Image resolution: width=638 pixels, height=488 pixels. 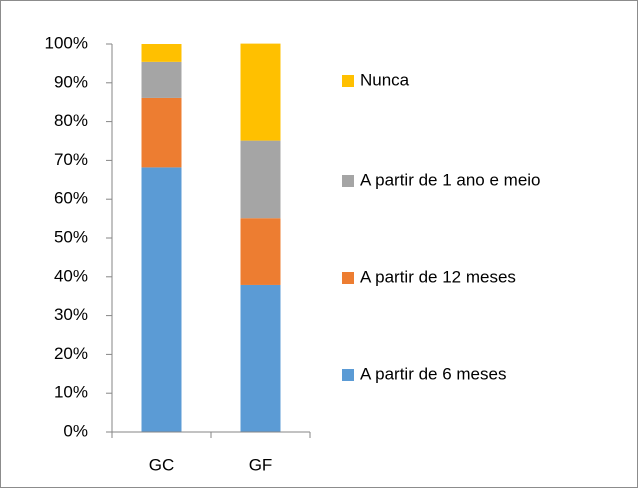 I want to click on y-tick-label: 50%, so click(x=71, y=236).